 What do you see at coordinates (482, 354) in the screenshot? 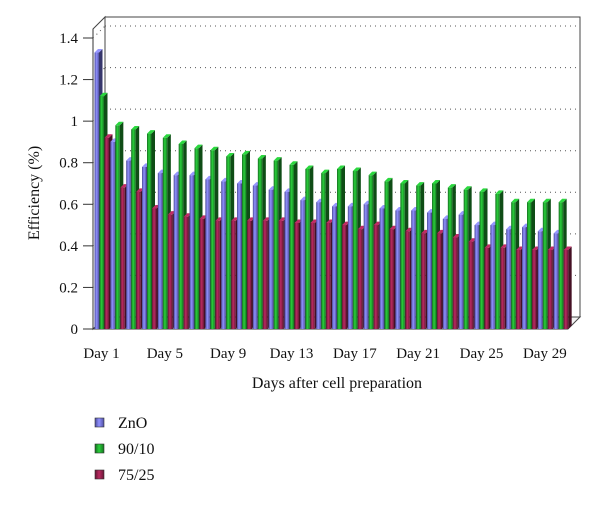
I see `x-tick-label: Day 25` at bounding box center [482, 354].